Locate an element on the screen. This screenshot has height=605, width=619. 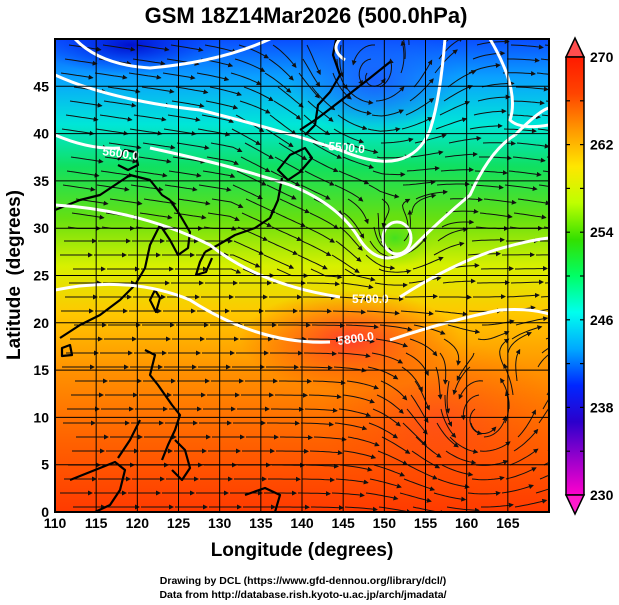
y-tick-label: 35 is located at coordinates (41, 181).